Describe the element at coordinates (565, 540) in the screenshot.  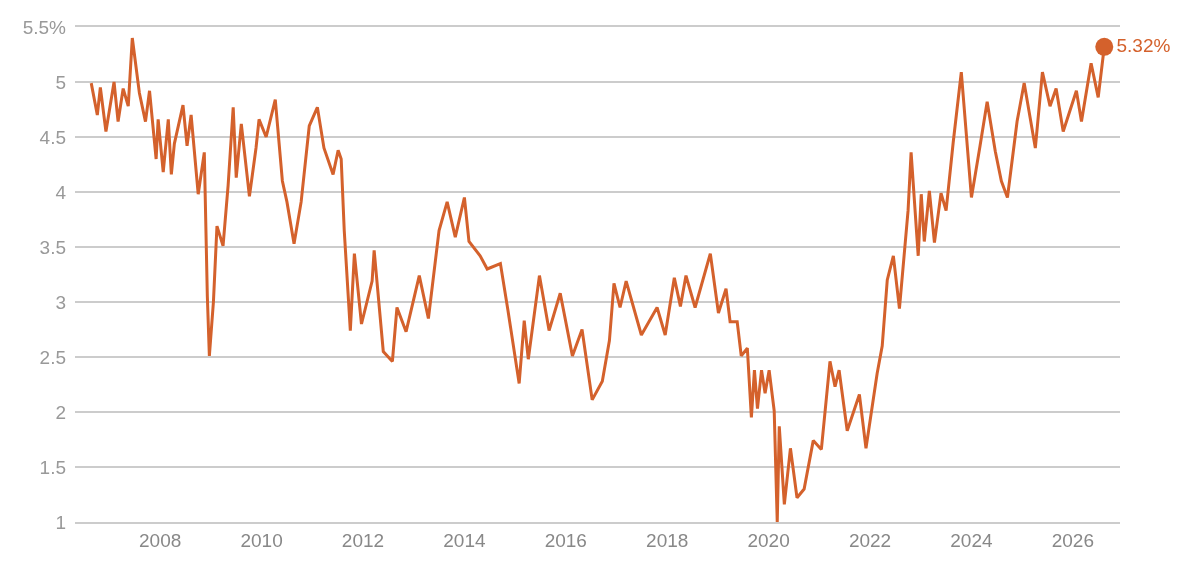
I see `x-tick-label: 2016` at that location.